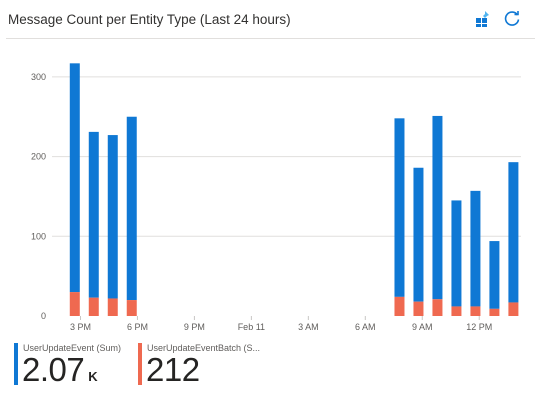  Describe the element at coordinates (308, 327) in the screenshot. I see `x-tick-label: 3 AM` at that location.